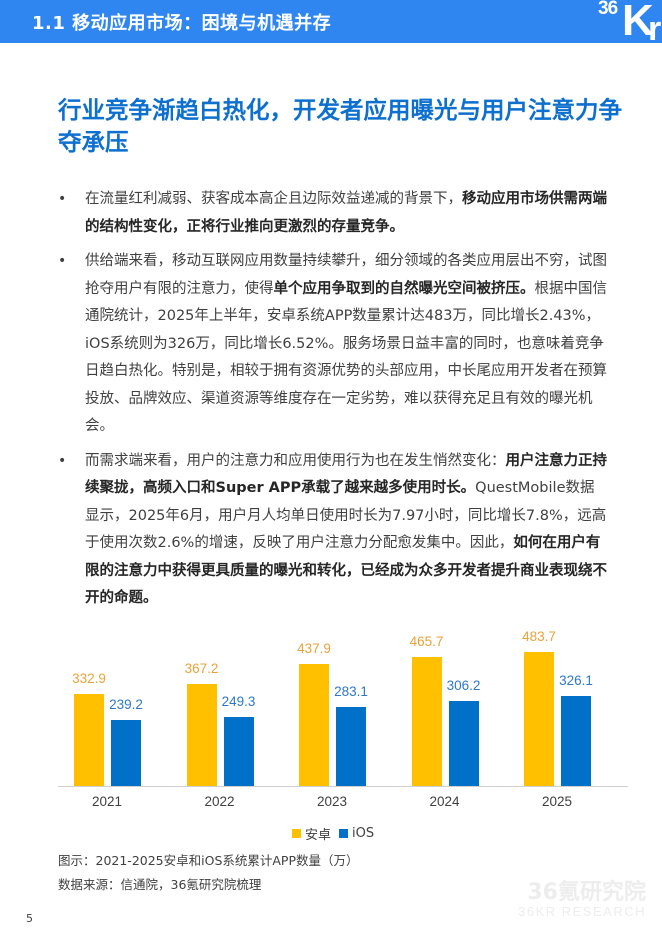 The image size is (662, 936). I want to click on ios-bar-2021, so click(126, 752).